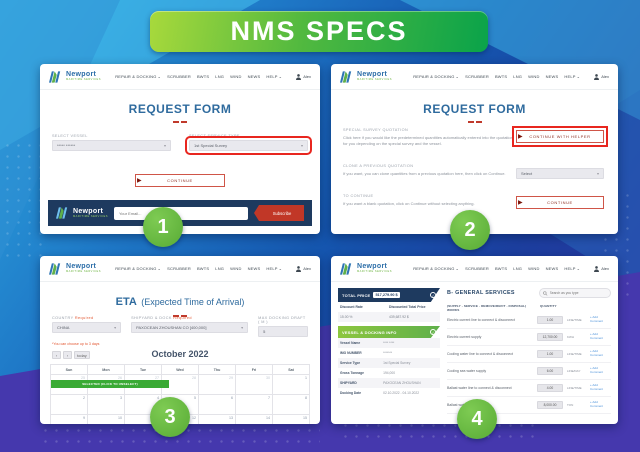 This screenshot has width=640, height=452. I want to click on info-row: IMO NUMBER *******, so click(366, 353).